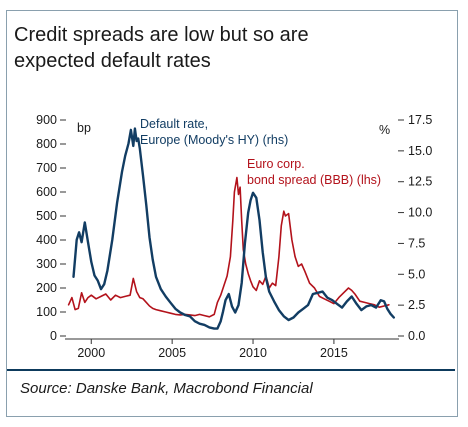 The width and height of the screenshot is (468, 427). I want to click on left-axis-tick-label: 200, so click(46, 288).